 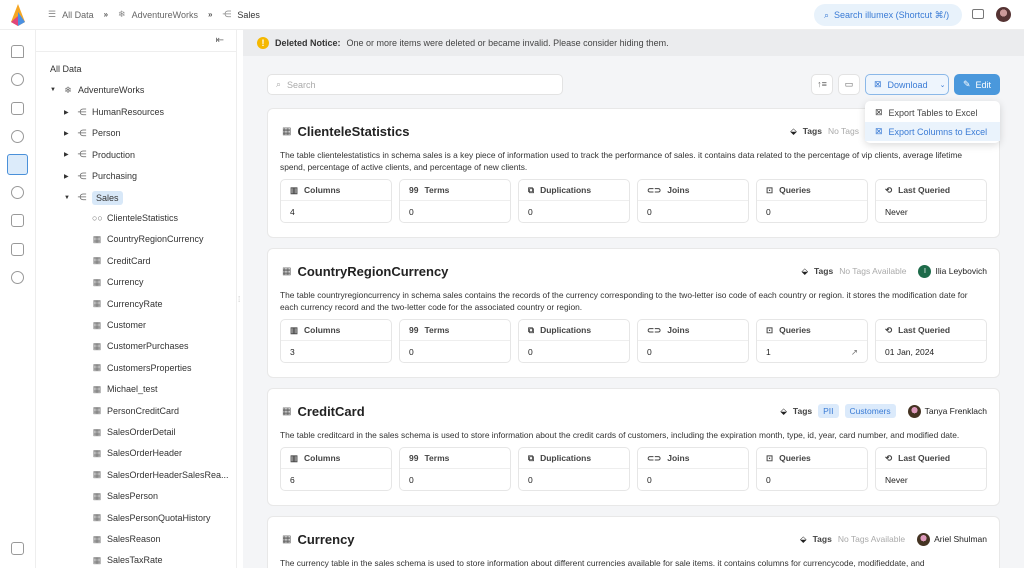 I want to click on data-catalog-icon, so click(x=17, y=164).